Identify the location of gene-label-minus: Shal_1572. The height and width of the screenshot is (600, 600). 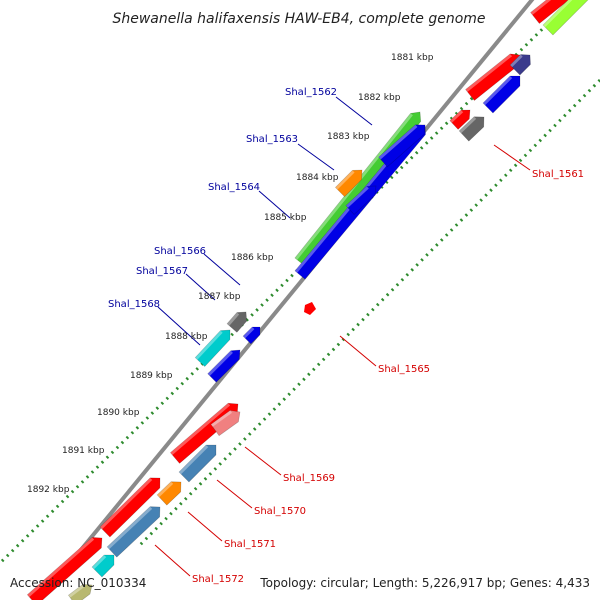
(218, 579).